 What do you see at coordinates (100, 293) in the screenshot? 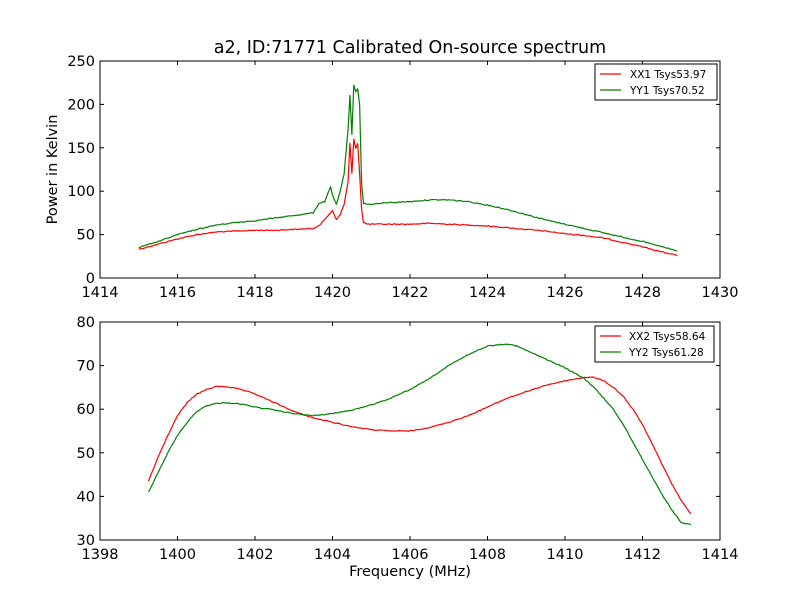
I see `top-x-tick-label: 1414` at bounding box center [100, 293].